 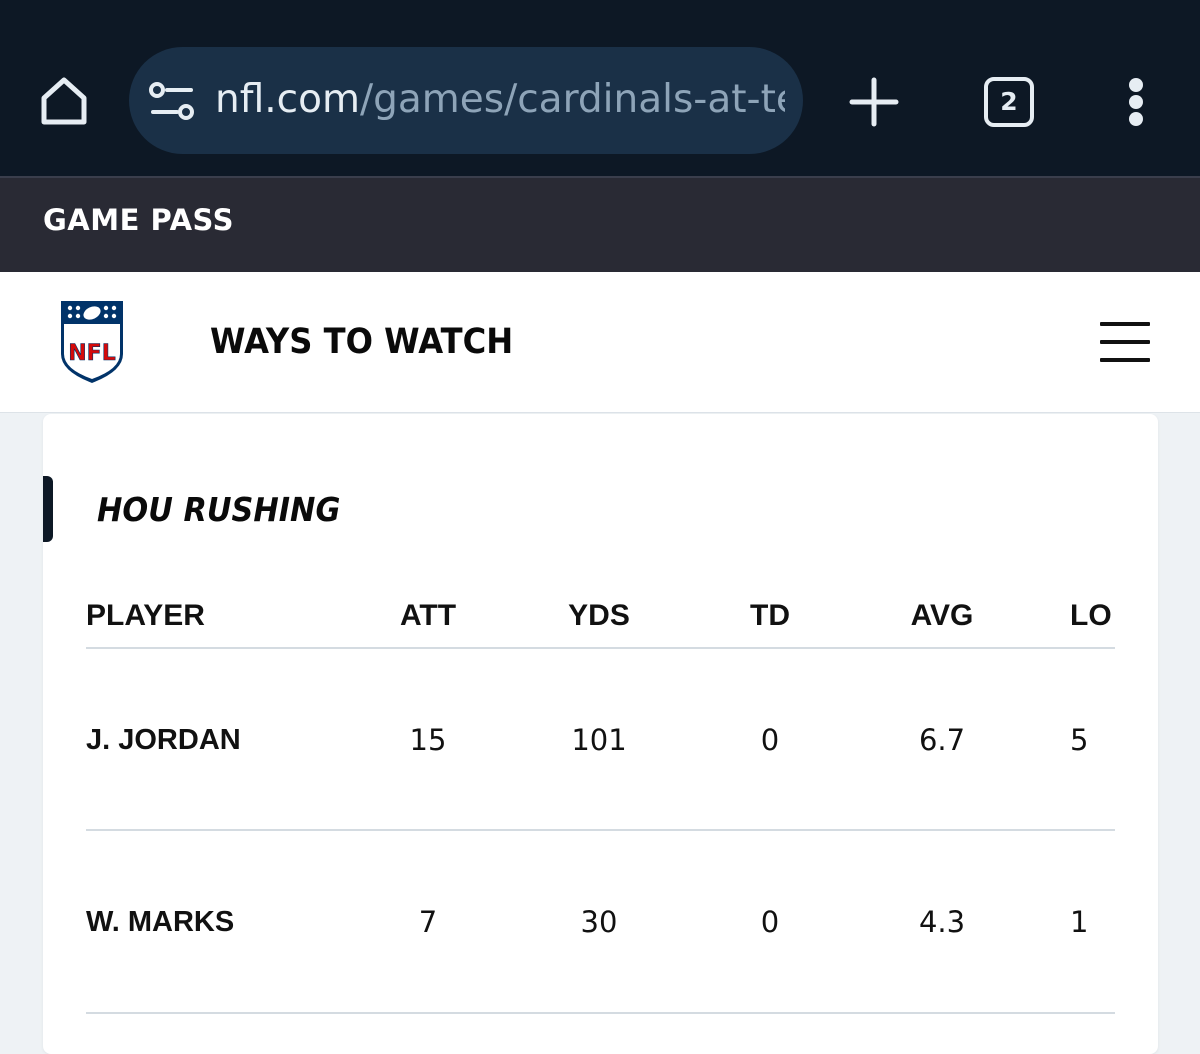 I want to click on game-pass-bar: GAME PASS, so click(x=600, y=224).